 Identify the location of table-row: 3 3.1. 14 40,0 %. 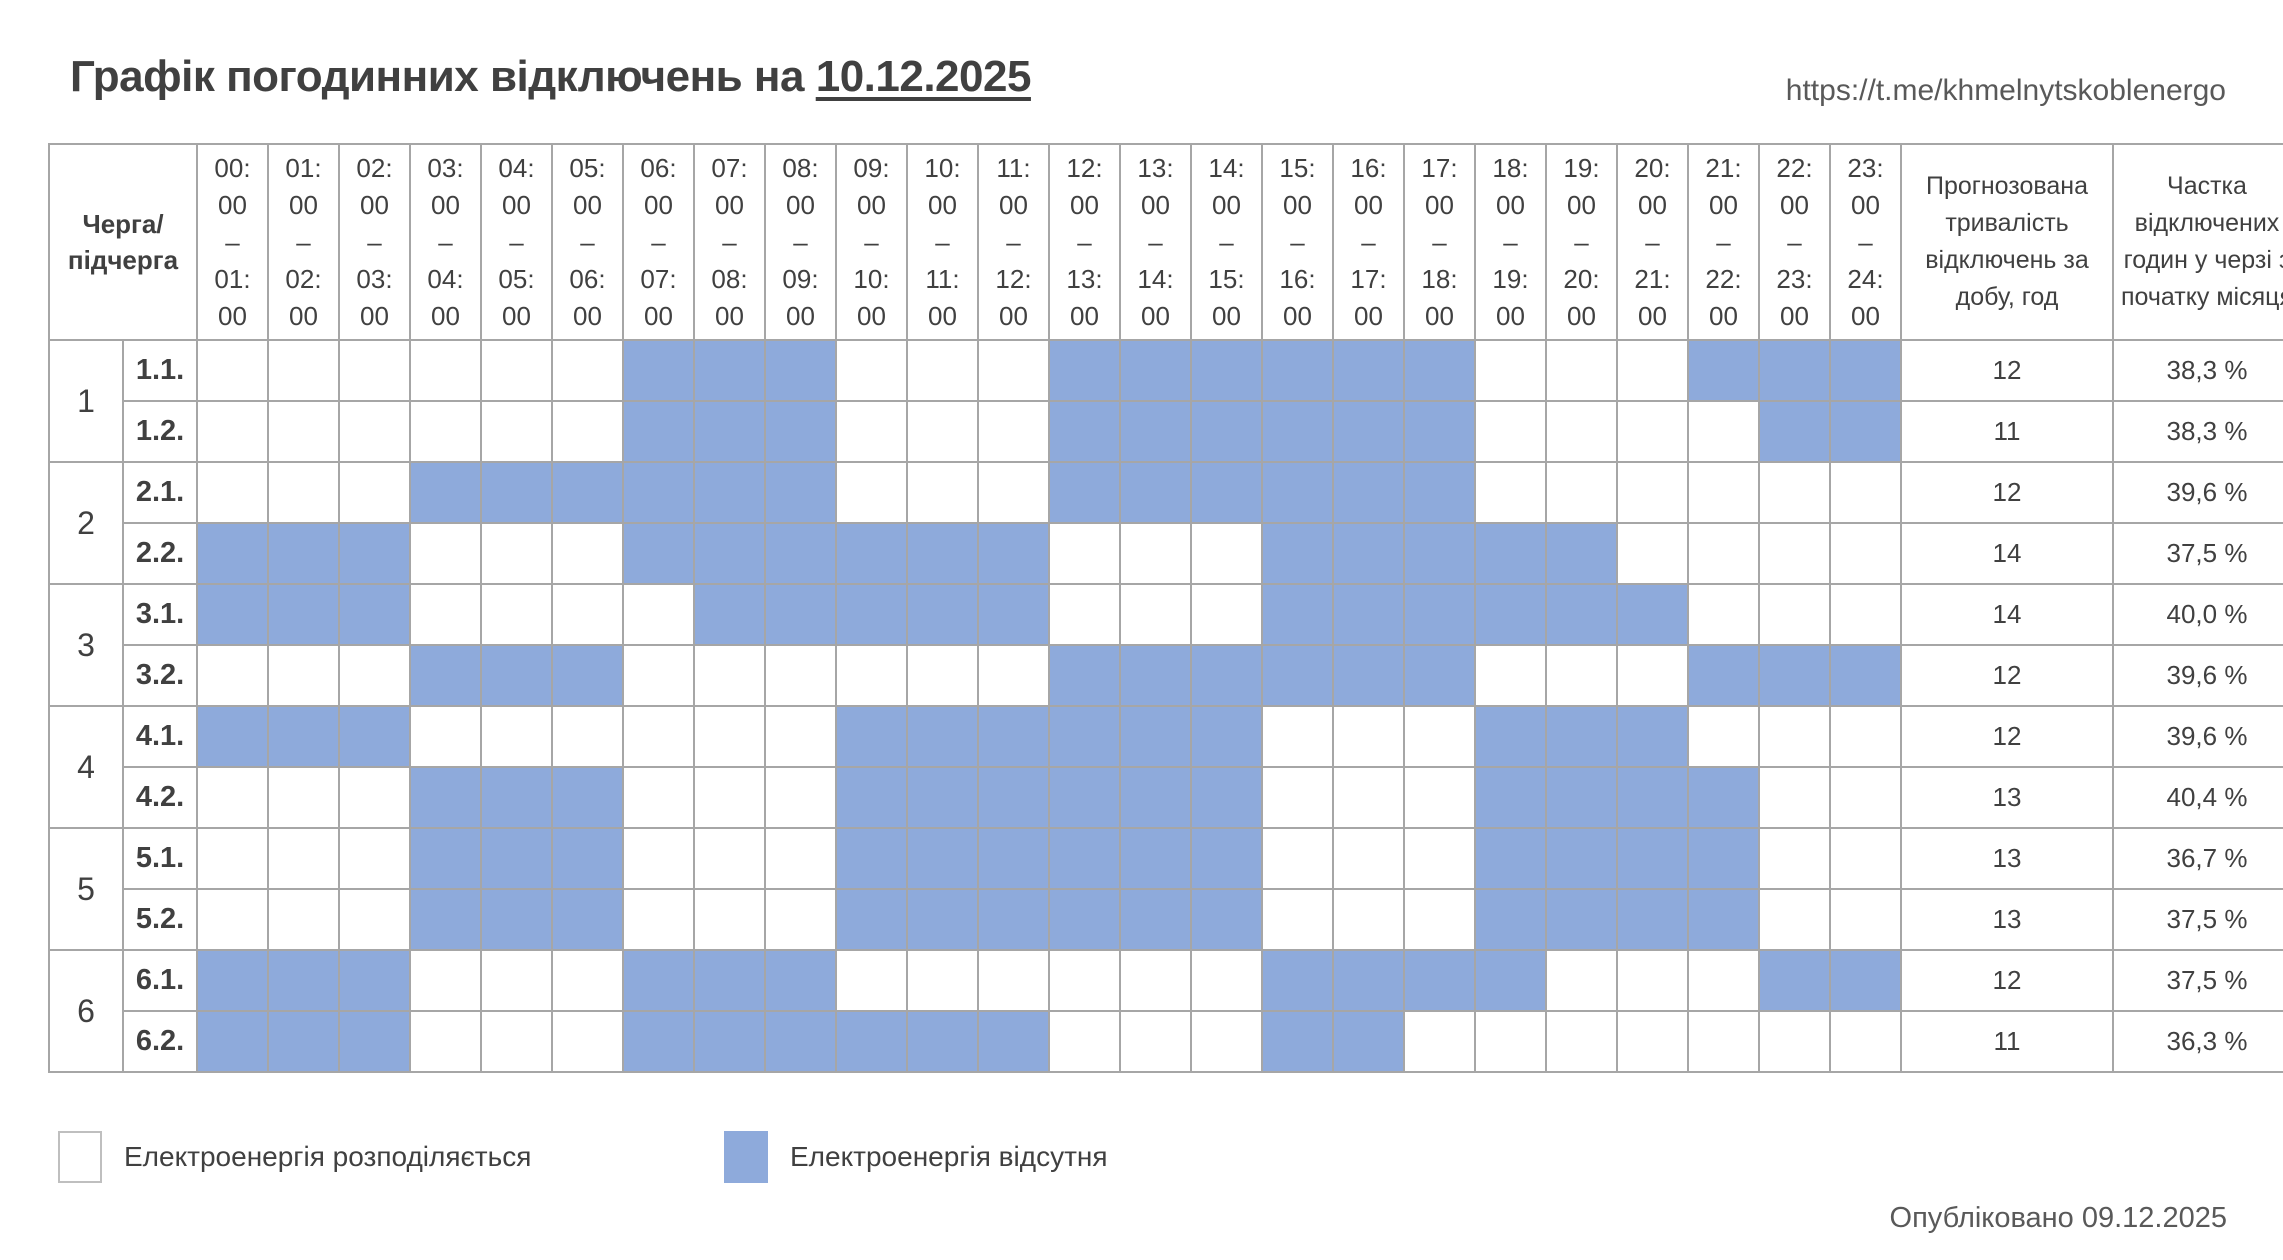
(1165, 645).